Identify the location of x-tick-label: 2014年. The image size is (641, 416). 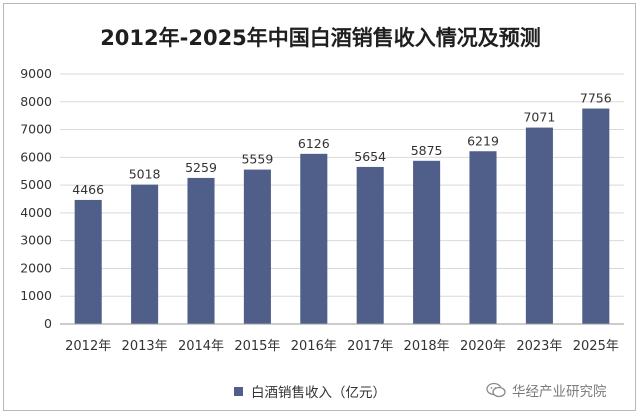
(201, 346).